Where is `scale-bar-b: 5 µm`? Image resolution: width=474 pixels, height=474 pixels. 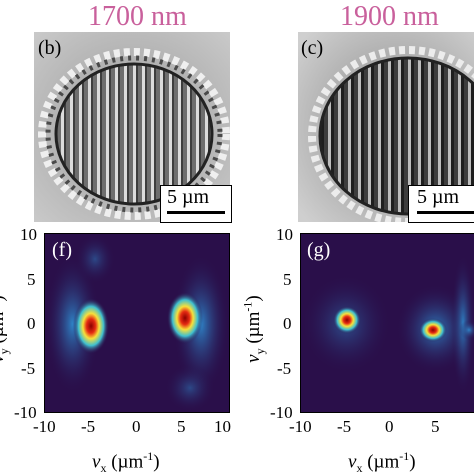 scale-bar-b: 5 µm is located at coordinates (196, 204).